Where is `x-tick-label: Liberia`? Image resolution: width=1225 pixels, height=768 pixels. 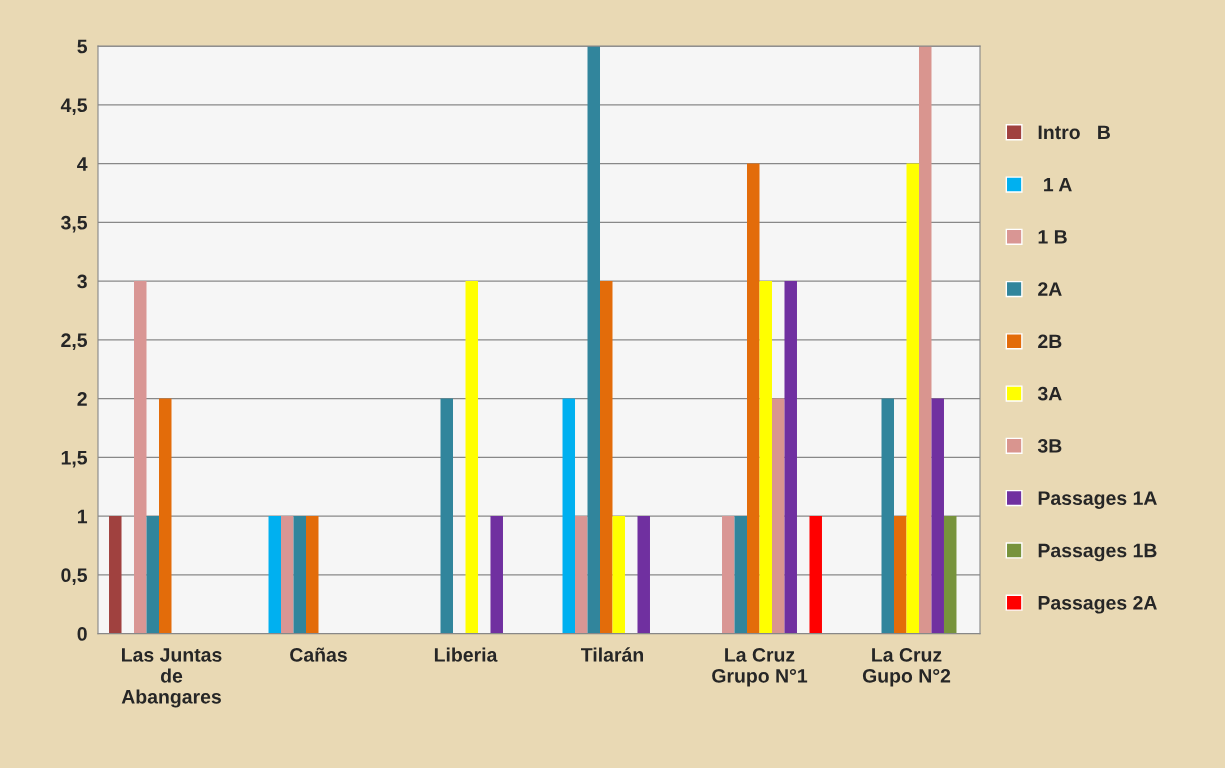
x-tick-label: Liberia is located at coordinates (466, 654).